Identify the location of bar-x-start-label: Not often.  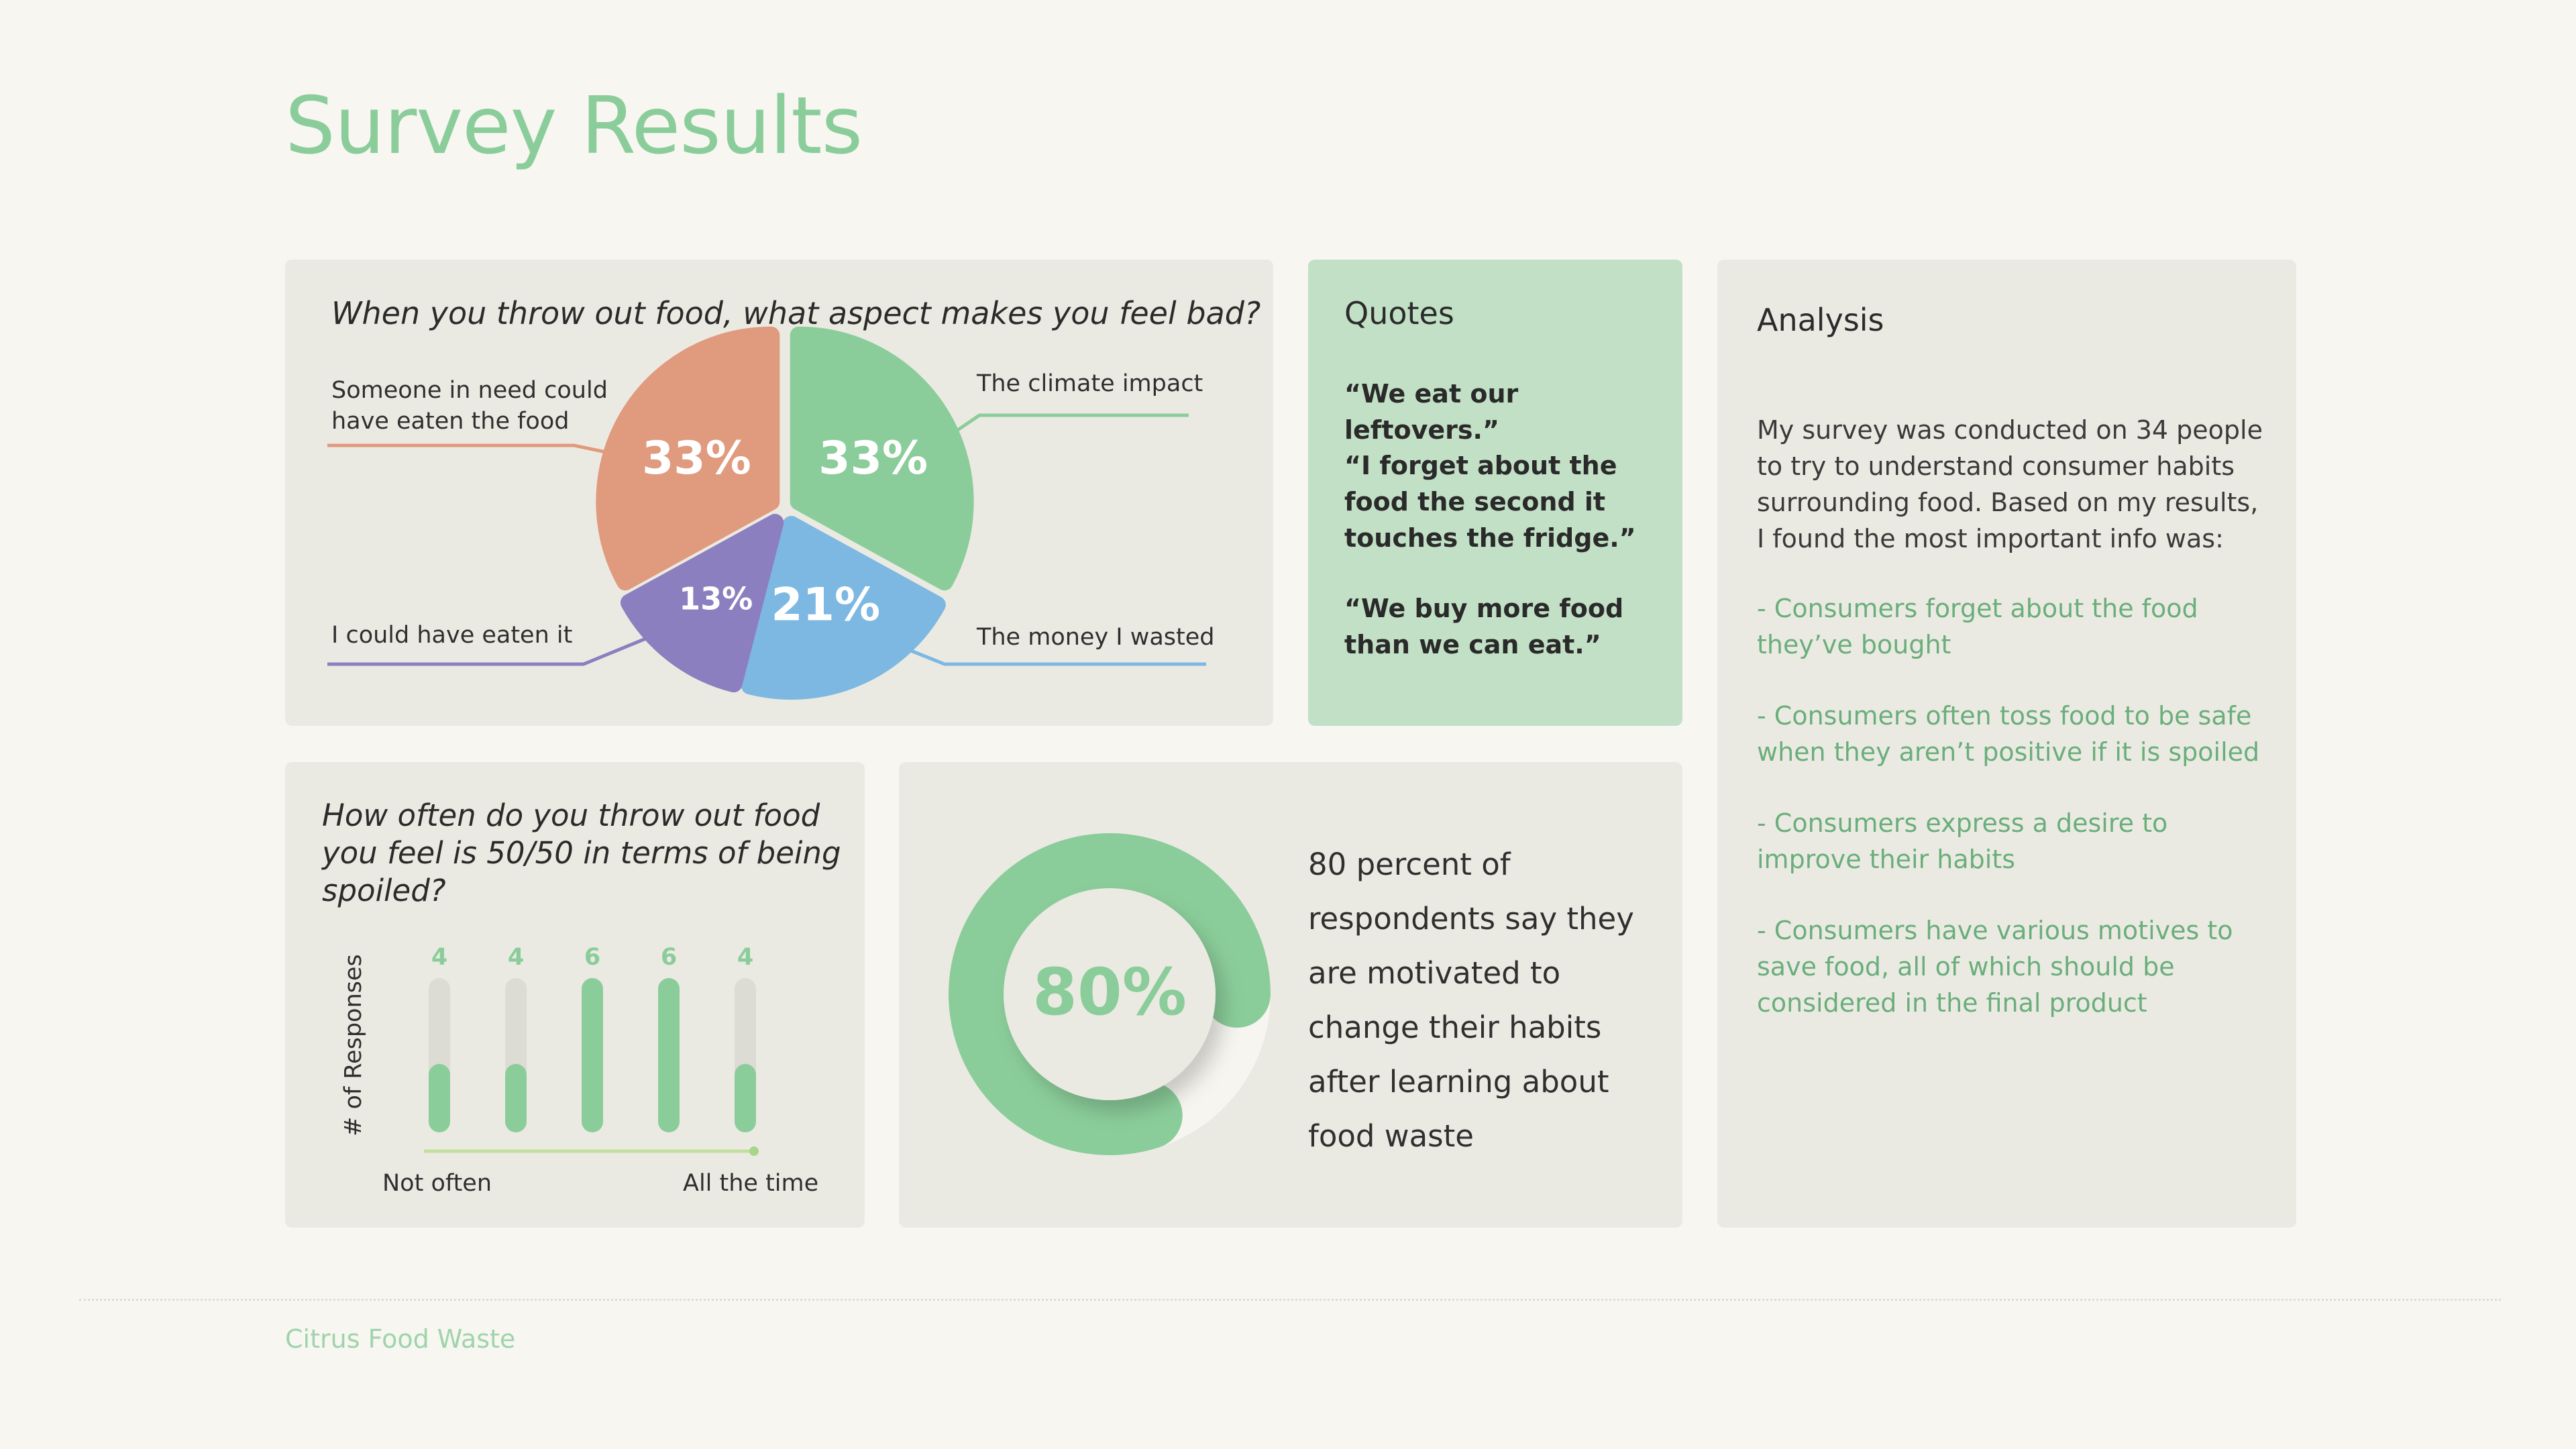
(437, 1183).